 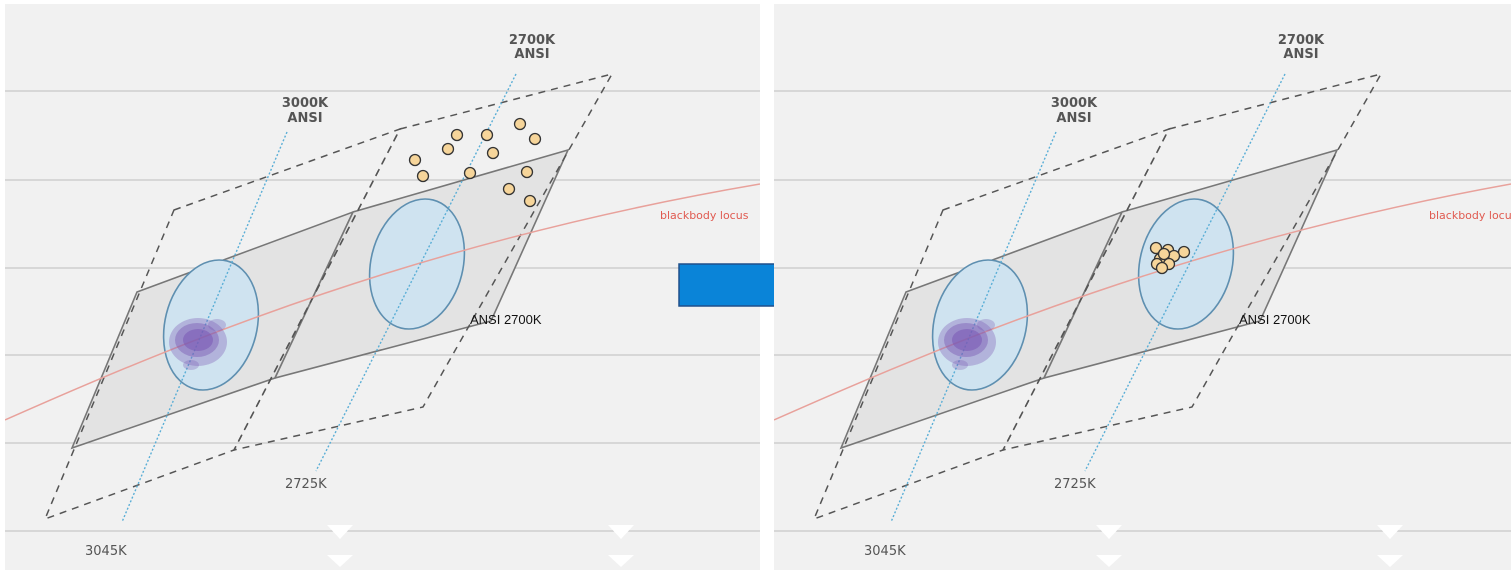 What do you see at coordinates (475, 162) in the screenshot?
I see `sample-markers` at bounding box center [475, 162].